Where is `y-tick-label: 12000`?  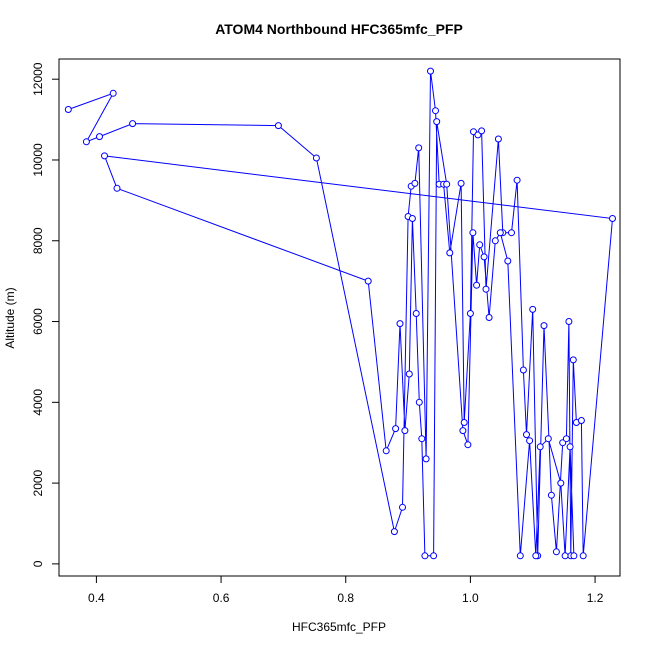
y-tick-label: 12000 is located at coordinates (38, 79).